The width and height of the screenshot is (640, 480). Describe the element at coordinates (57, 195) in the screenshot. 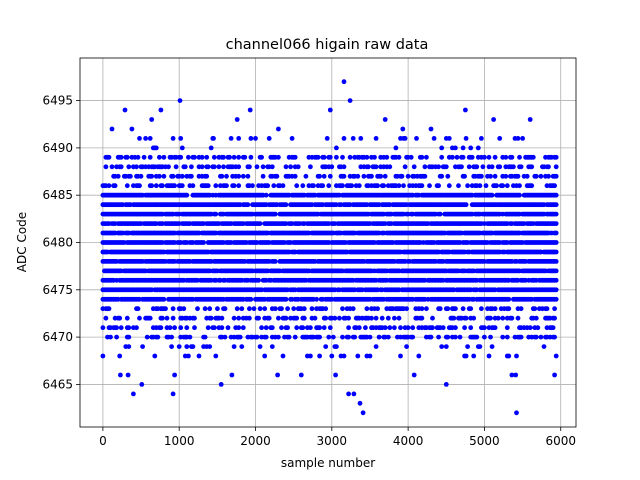

I see `y-tick-label: 6485` at that location.